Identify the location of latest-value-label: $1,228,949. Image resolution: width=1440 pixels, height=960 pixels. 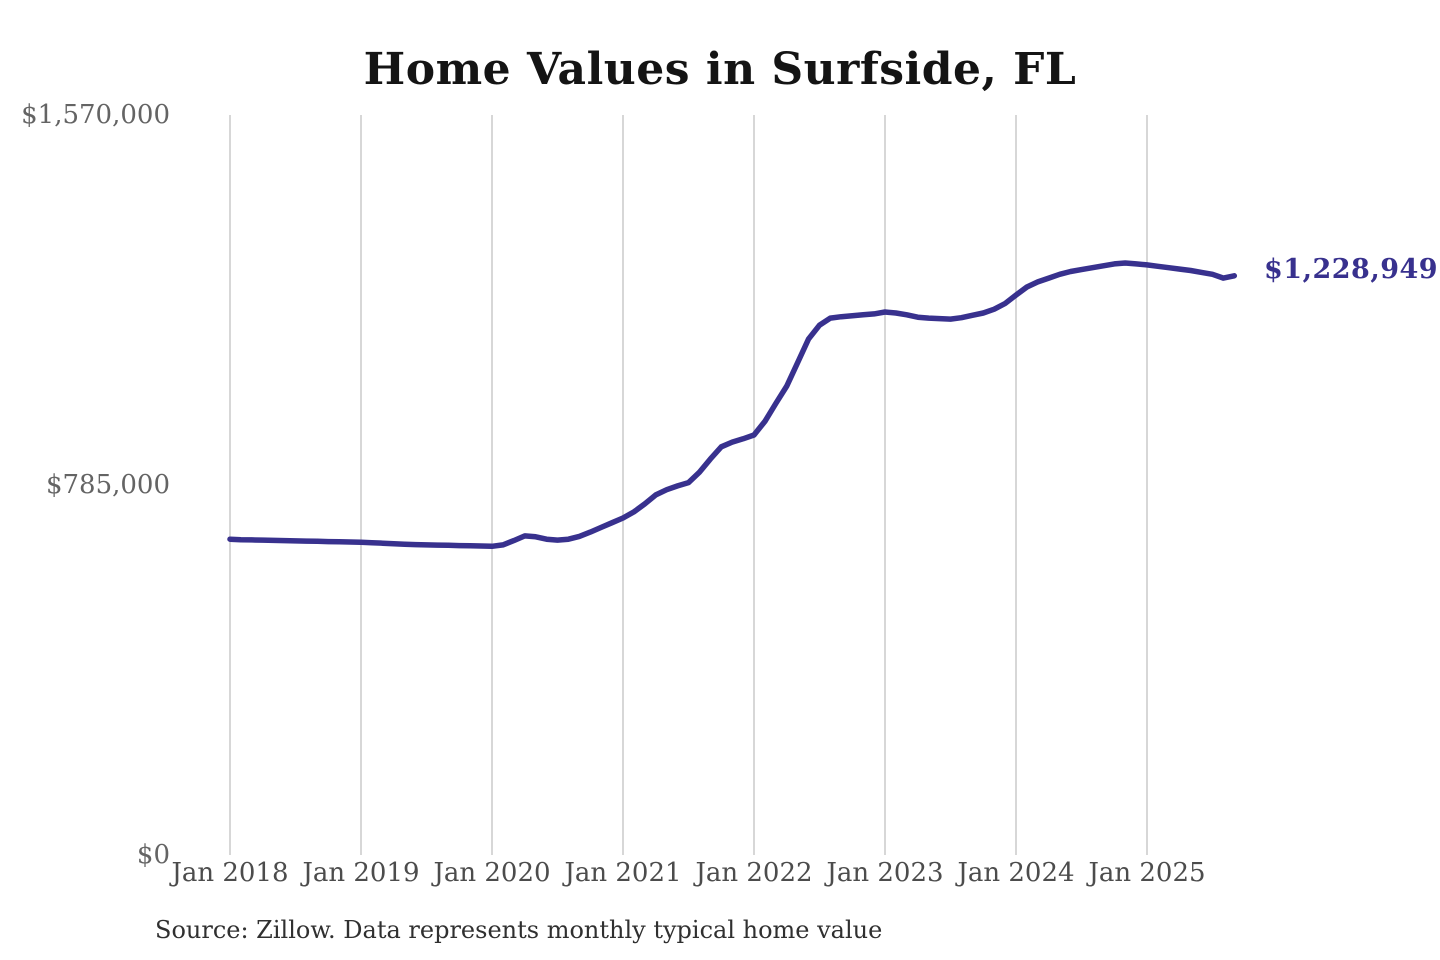
(1351, 269).